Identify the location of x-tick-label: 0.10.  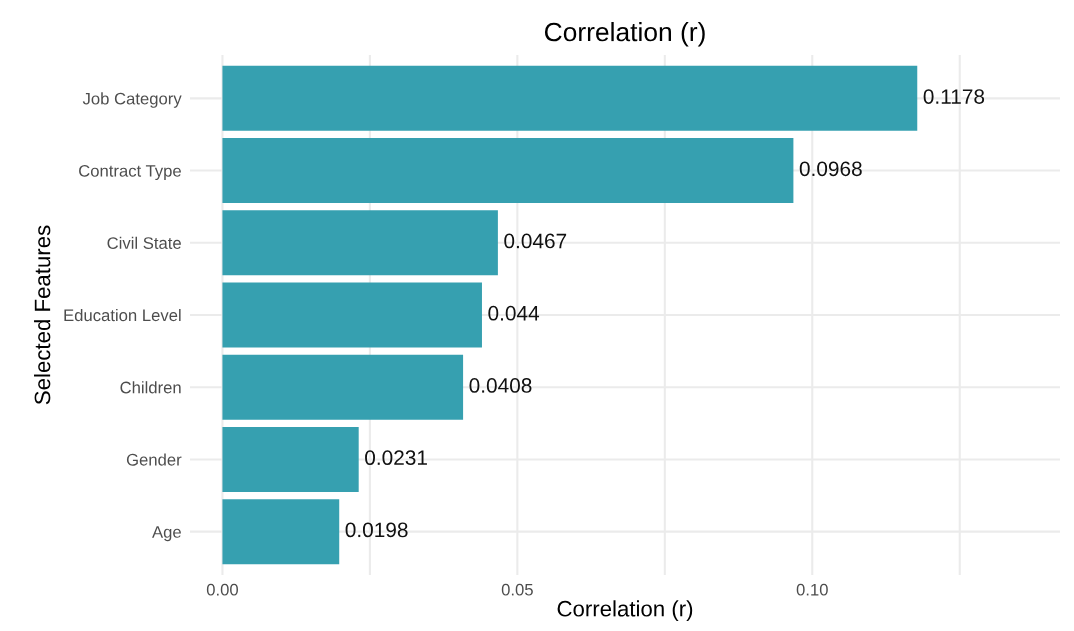
(812, 589).